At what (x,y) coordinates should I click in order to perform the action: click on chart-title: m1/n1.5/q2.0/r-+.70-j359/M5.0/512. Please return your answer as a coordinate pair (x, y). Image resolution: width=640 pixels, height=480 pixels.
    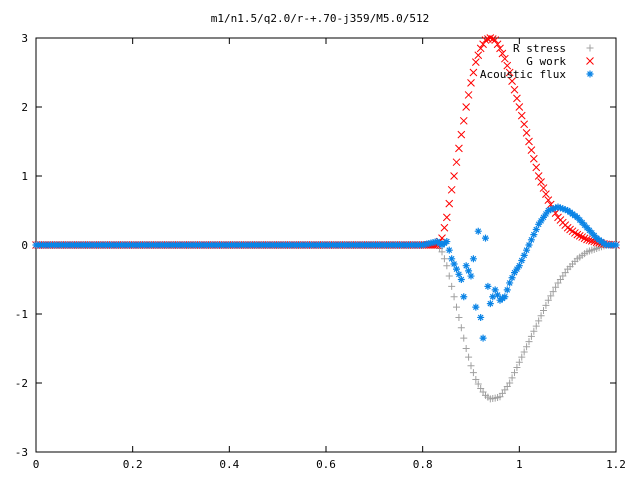
    Looking at the image, I should click on (320, 18).